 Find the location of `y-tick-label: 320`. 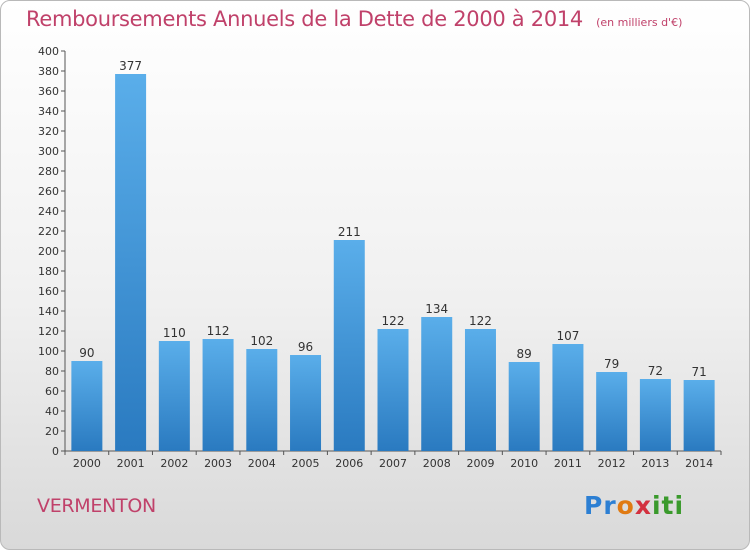

y-tick-label: 320 is located at coordinates (48, 131).